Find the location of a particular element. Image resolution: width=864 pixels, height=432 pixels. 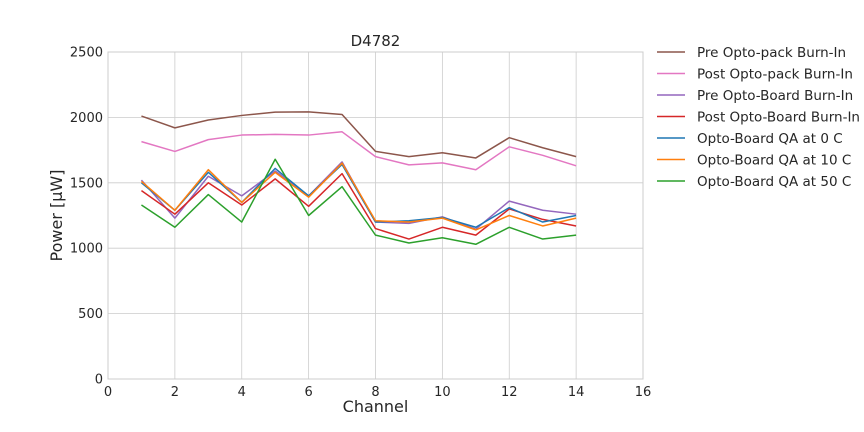

legend-item: Opto-Board QA at 0 C is located at coordinates (750, 139).